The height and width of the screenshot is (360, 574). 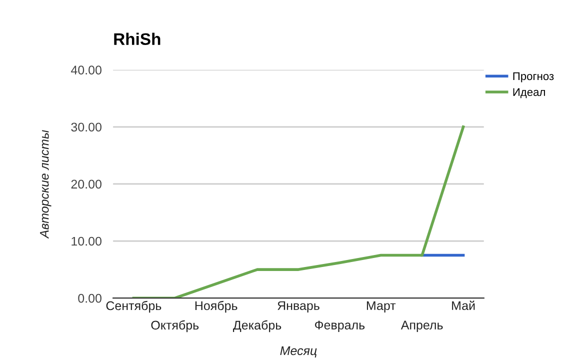 What do you see at coordinates (257, 326) in the screenshot?
I see `x-tick-label: Декабрь` at bounding box center [257, 326].